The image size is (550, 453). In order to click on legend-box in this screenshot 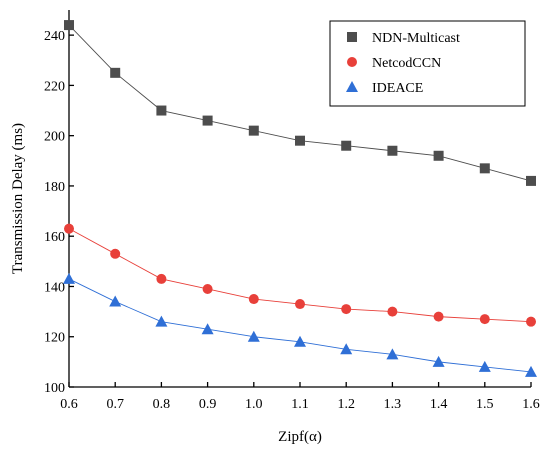, I will do `click(427, 63)`.